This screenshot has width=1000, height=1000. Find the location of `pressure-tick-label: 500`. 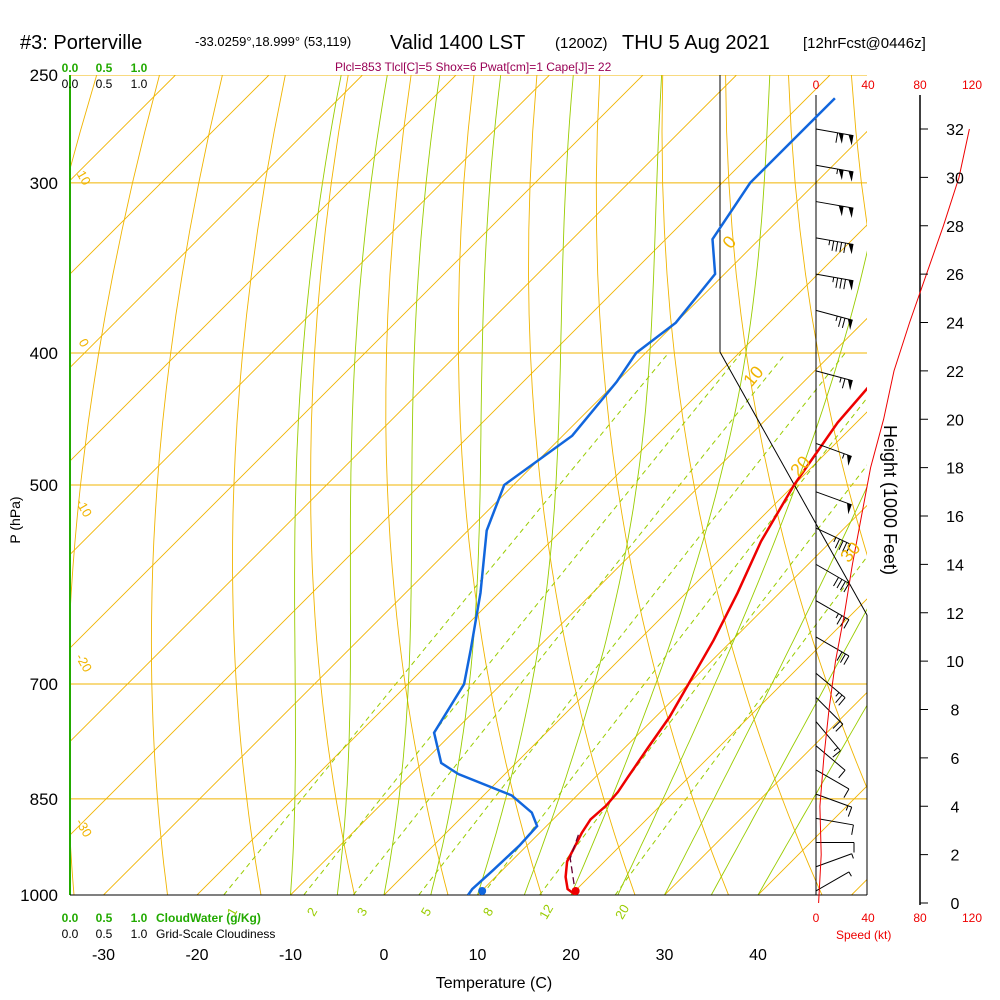

pressure-tick-label: 500 is located at coordinates (44, 485).